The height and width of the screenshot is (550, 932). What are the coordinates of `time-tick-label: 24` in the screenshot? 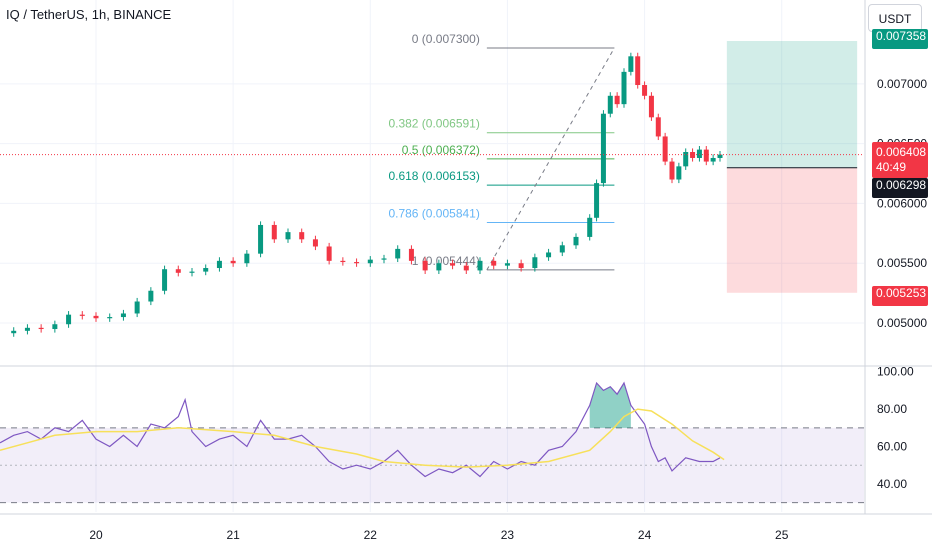 It's located at (645, 535).